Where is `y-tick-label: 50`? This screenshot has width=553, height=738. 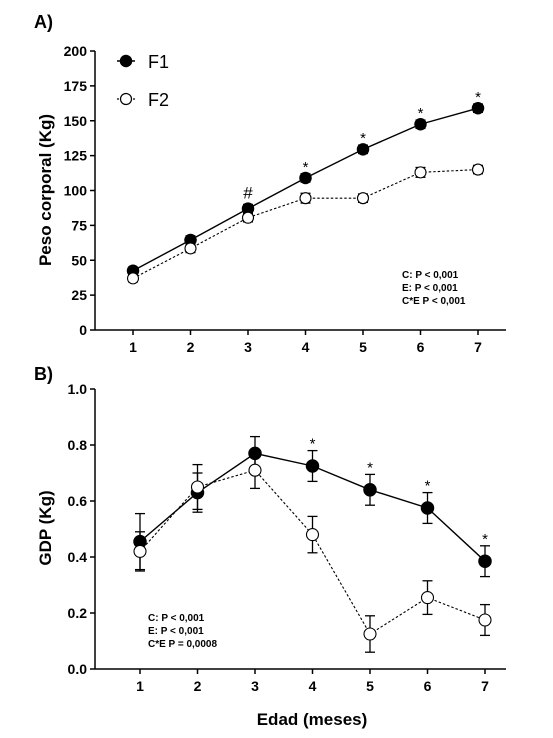
y-tick-label: 50 is located at coordinates (79, 260).